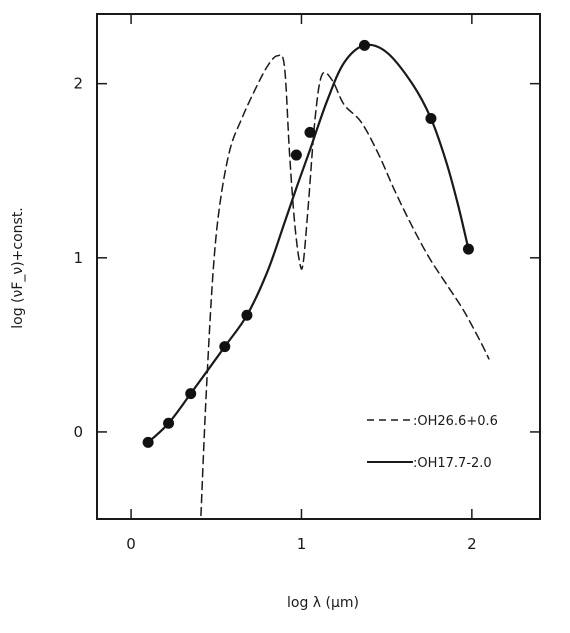 The width and height of the screenshot is (570, 633). I want to click on y-tick-label-0: 0, so click(78, 432).